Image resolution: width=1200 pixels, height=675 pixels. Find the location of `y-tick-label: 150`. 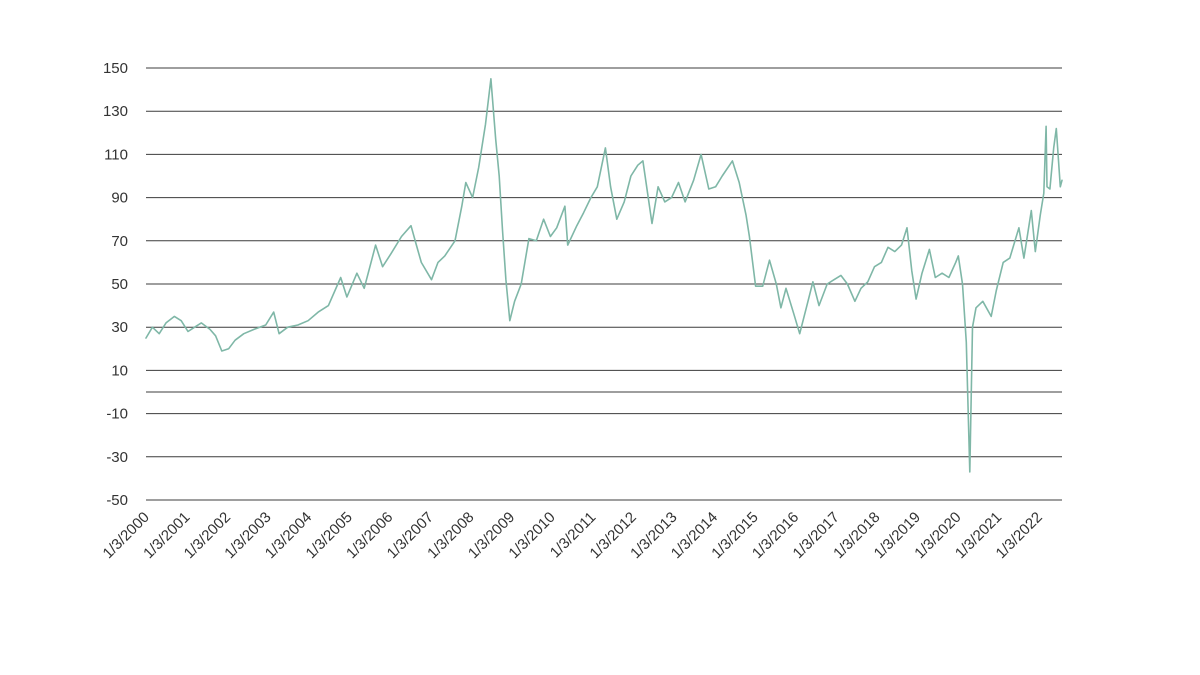

y-tick-label: 150 is located at coordinates (115, 68).